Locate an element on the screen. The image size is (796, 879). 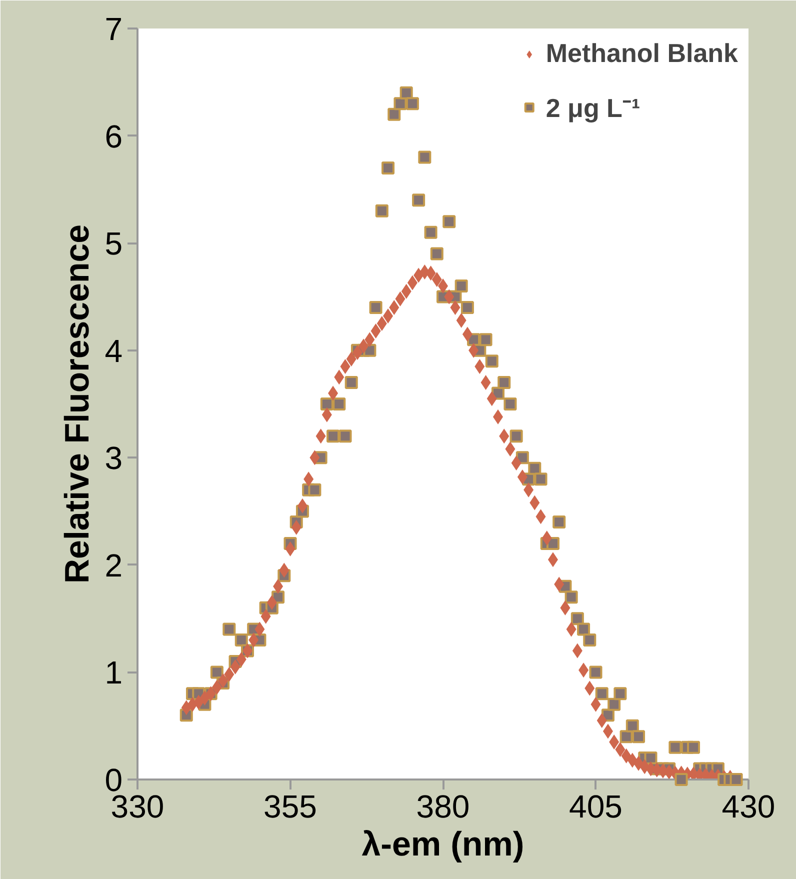
x-tick-label: 405 is located at coordinates (595, 806).